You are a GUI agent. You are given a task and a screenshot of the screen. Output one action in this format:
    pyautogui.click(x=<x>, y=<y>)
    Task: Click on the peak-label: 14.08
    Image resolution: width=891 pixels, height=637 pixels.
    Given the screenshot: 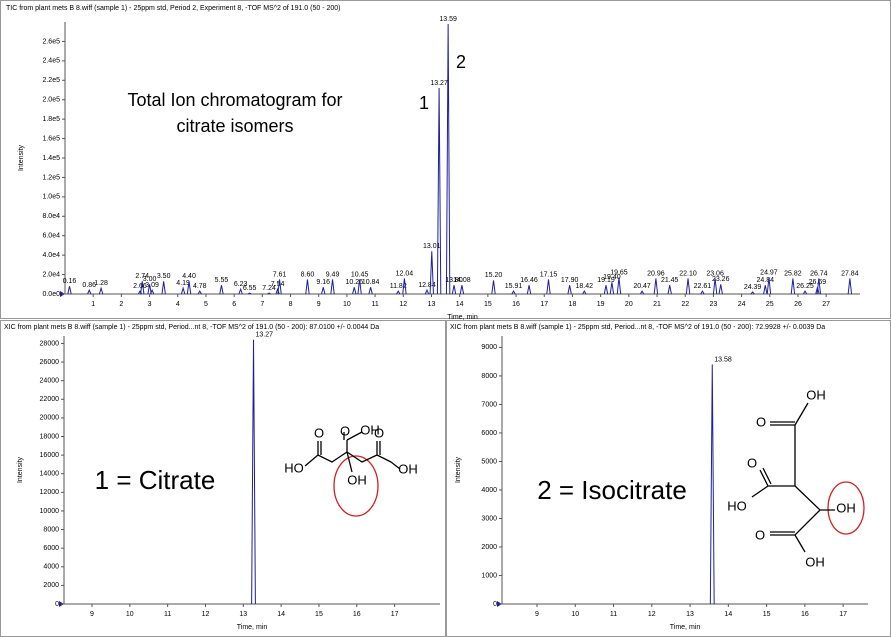 What is the action you would take?
    pyautogui.click(x=462, y=280)
    